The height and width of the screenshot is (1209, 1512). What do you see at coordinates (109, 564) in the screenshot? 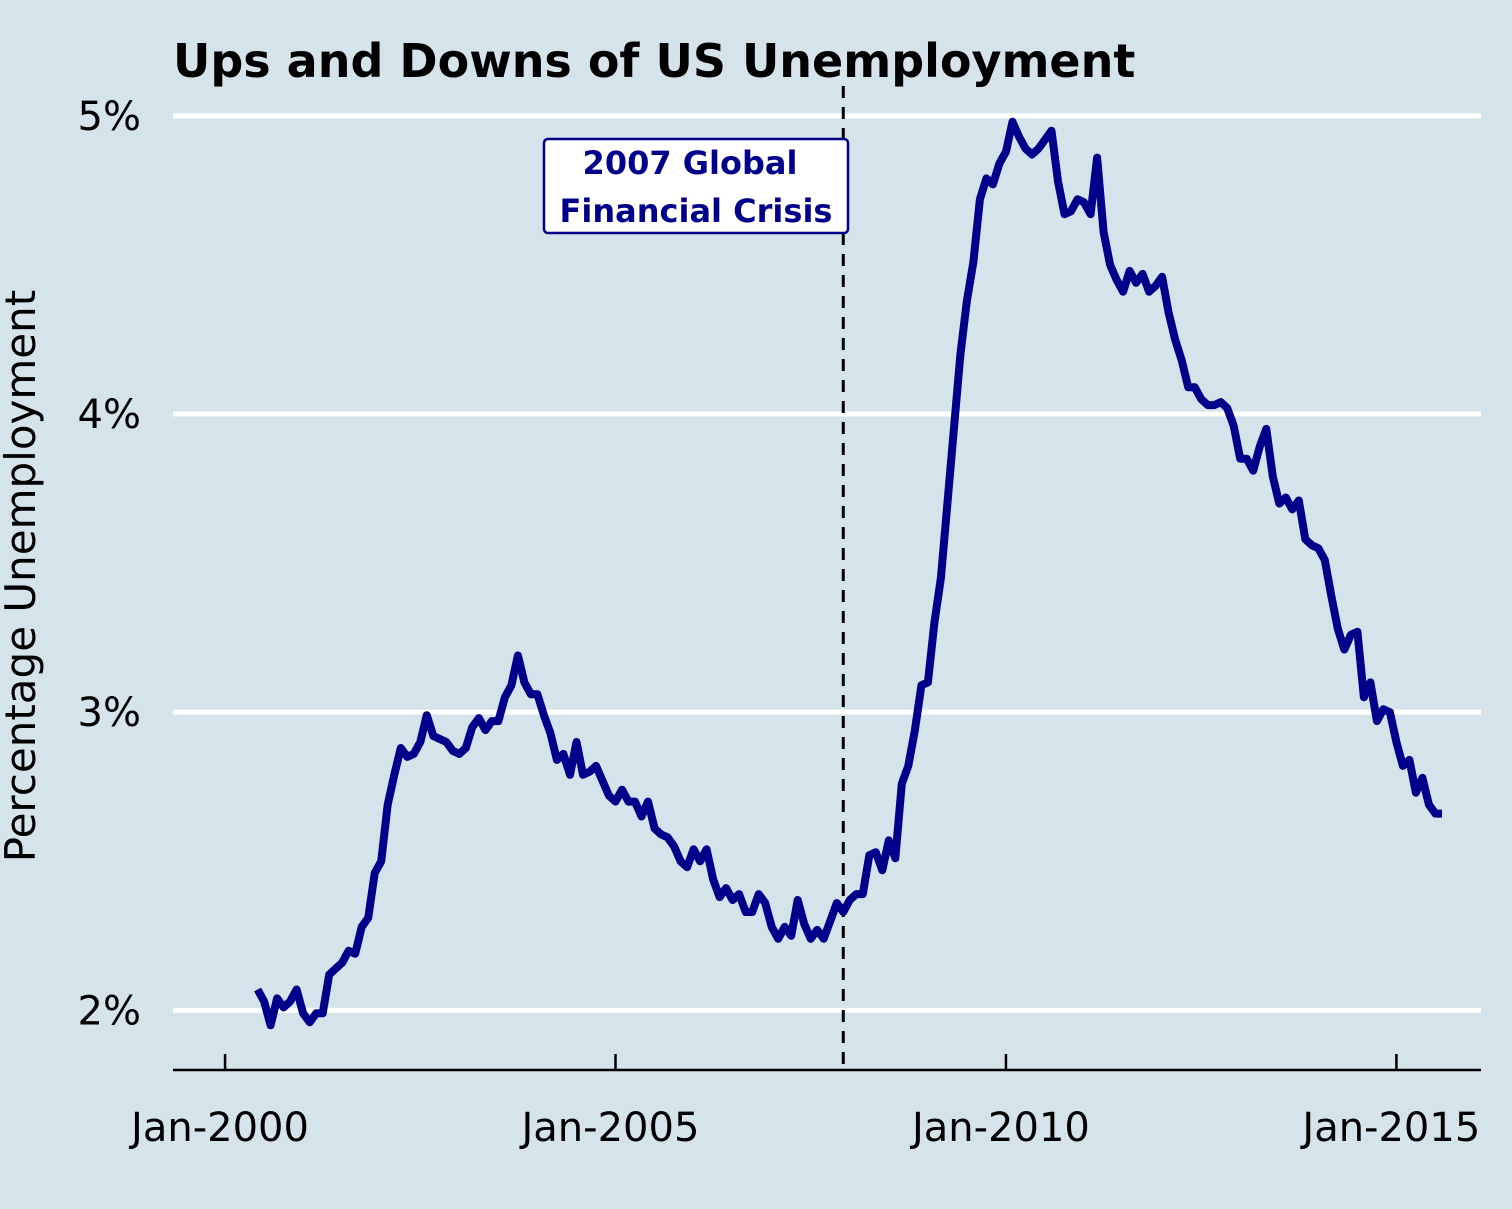
I see `y-axis-ticks: 2% 3% 4% 5%` at bounding box center [109, 564].